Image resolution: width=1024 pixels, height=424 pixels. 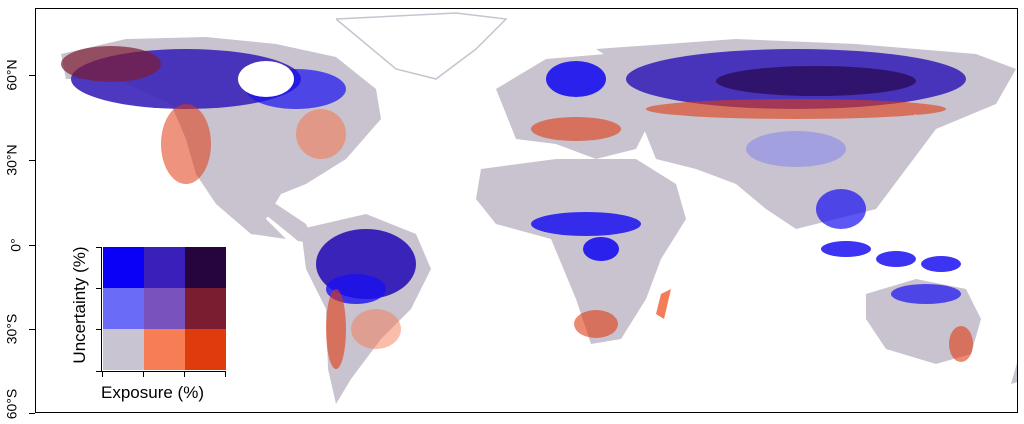 I want to click on legend-cell-low-uncert-mid-exp, so click(x=164, y=349).